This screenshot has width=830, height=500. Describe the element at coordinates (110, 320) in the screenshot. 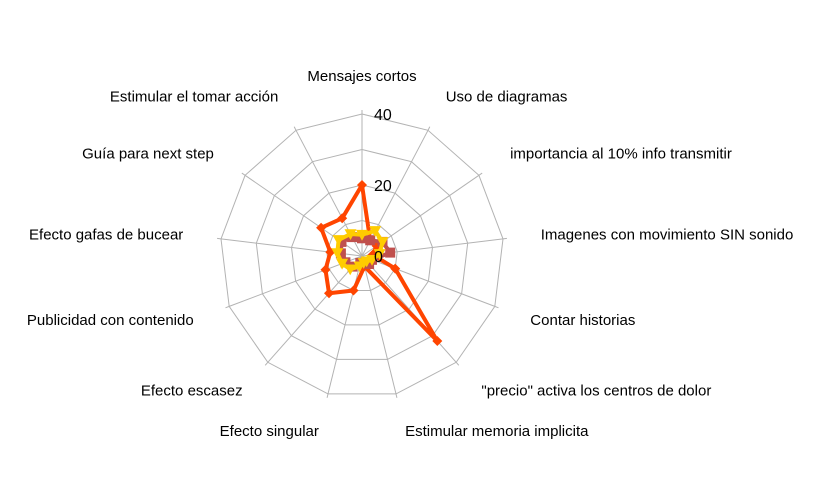

I see `category-label: Publicidad con contenido` at that location.